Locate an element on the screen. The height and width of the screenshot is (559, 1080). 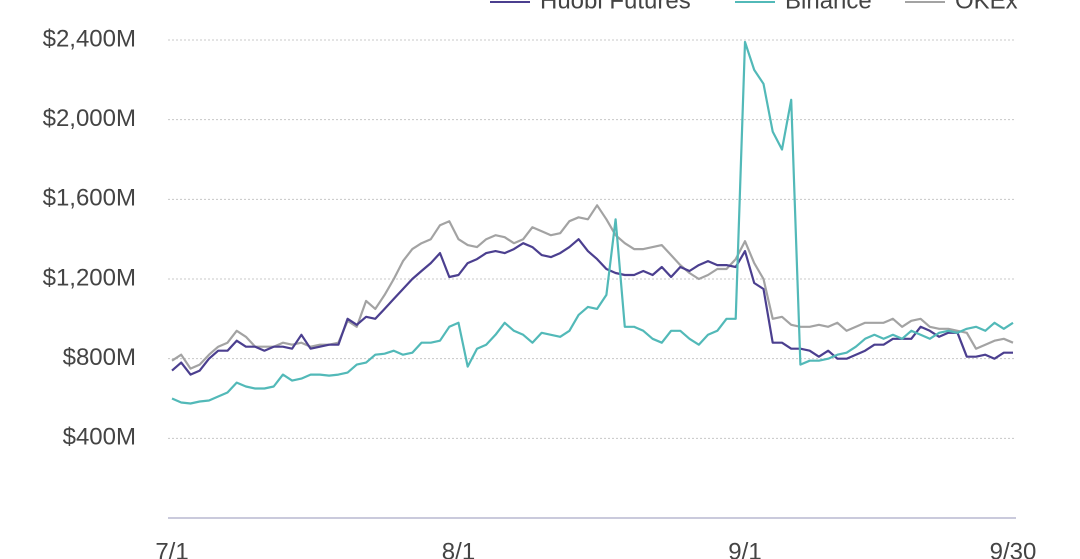
x-tick-label: 9/1 is located at coordinates (744, 548).